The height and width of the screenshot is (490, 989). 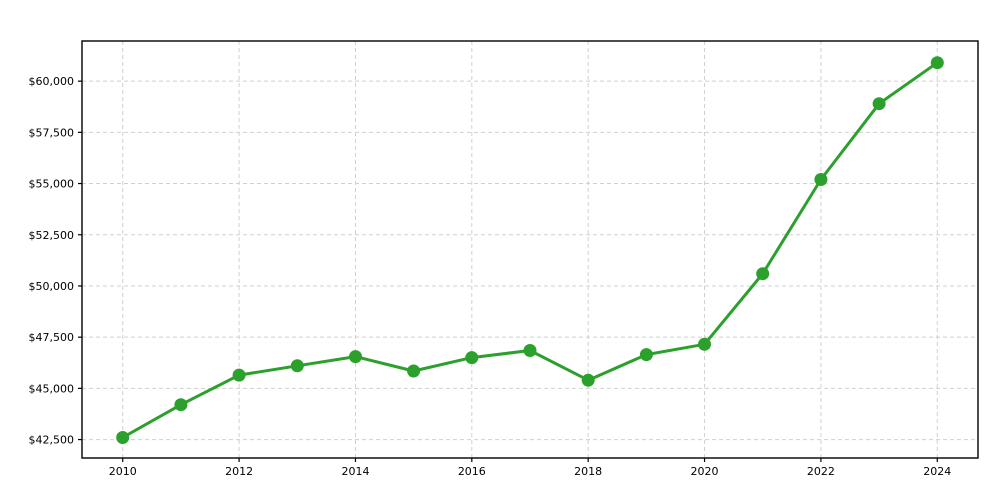 What do you see at coordinates (414, 371) in the screenshot?
I see `data-point-2015` at bounding box center [414, 371].